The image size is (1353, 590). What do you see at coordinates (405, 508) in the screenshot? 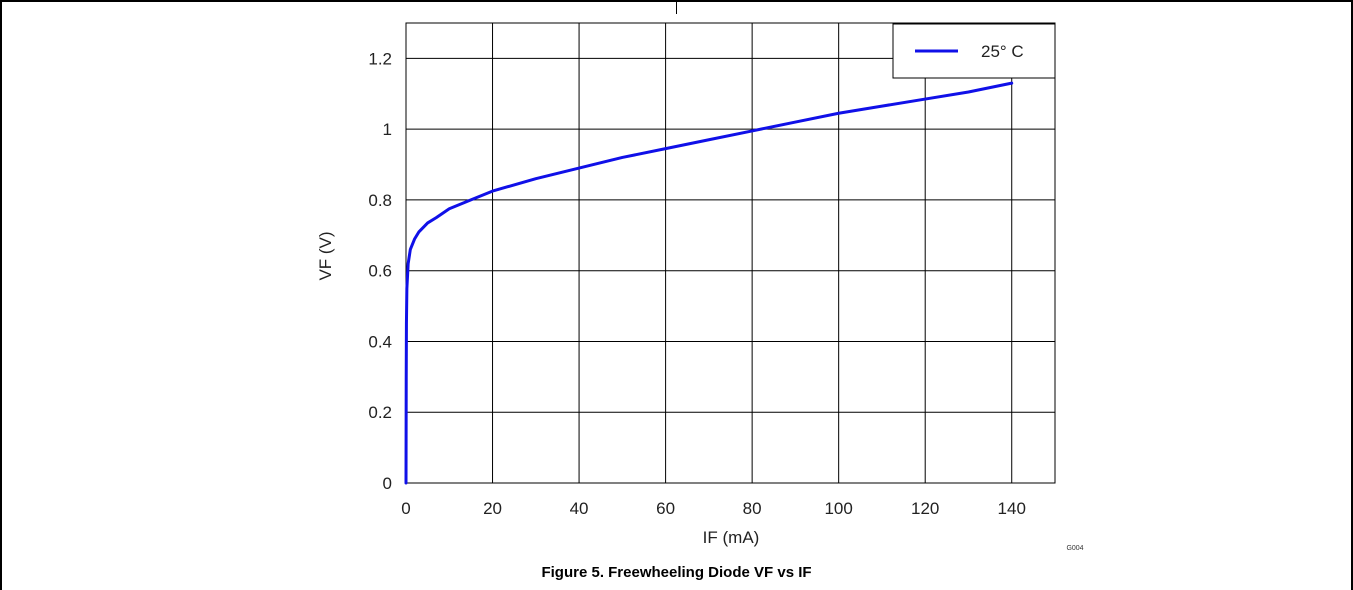
I see `x-tick-label: 0` at bounding box center [405, 508].